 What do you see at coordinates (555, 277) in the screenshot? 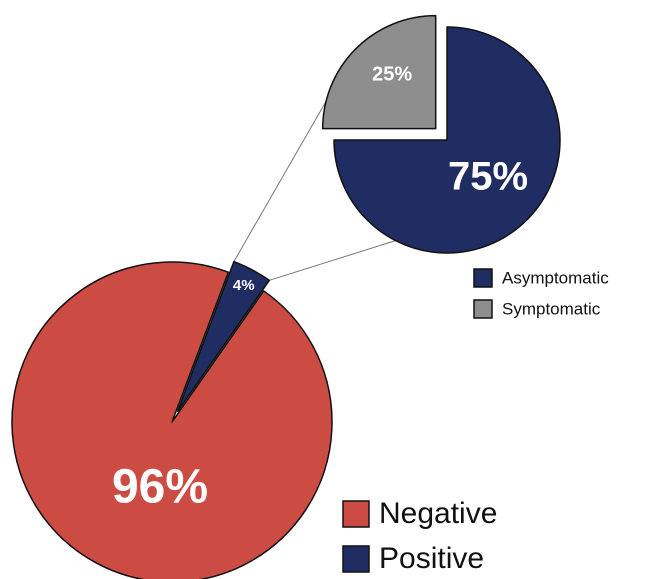
I see `legend-label-asymptomatic: Asymptomatic` at bounding box center [555, 277].